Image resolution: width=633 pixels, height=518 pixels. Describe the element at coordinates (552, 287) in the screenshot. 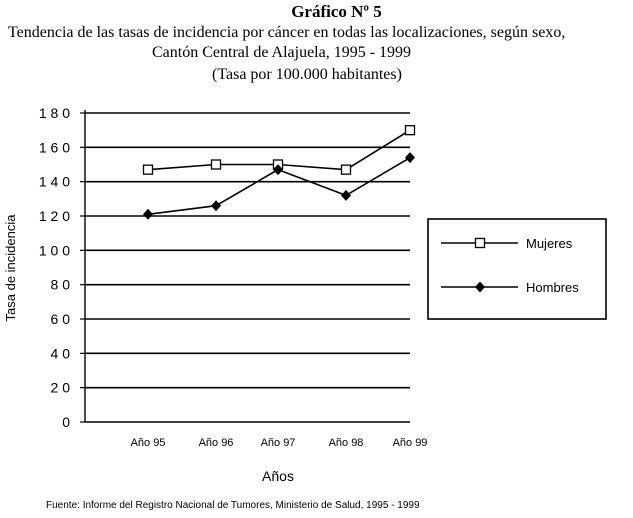

I see `legend-label: Hombres` at that location.